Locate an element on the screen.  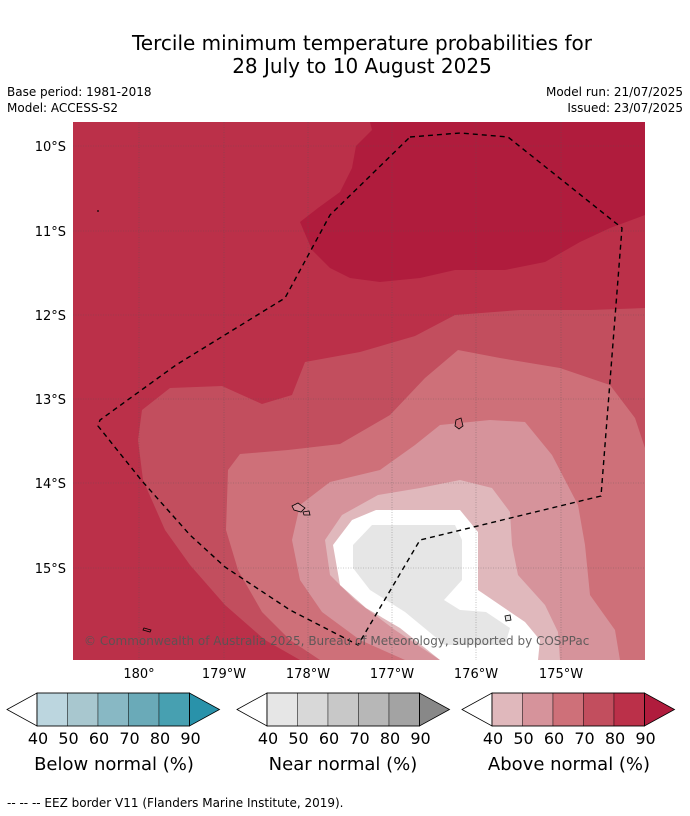
lat-tick-label: 14°S is located at coordinates (50, 484).